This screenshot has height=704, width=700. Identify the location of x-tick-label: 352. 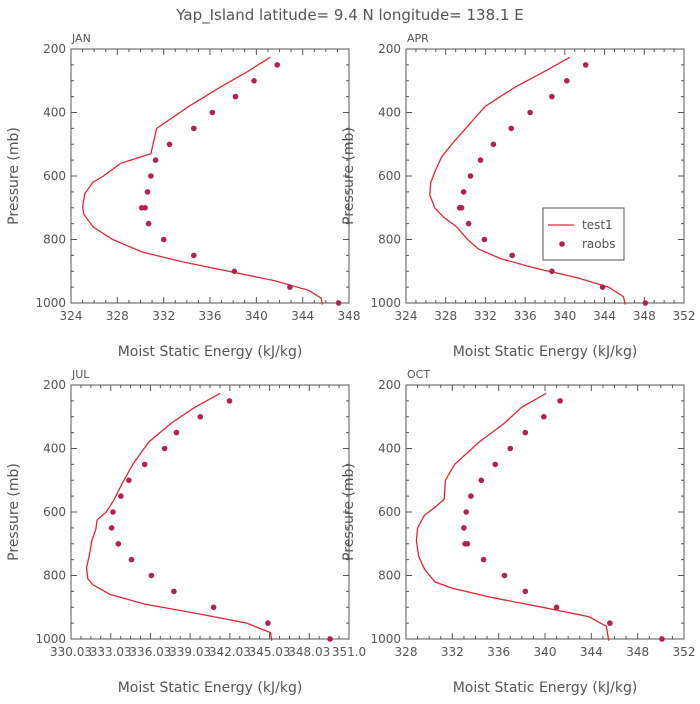
(684, 316).